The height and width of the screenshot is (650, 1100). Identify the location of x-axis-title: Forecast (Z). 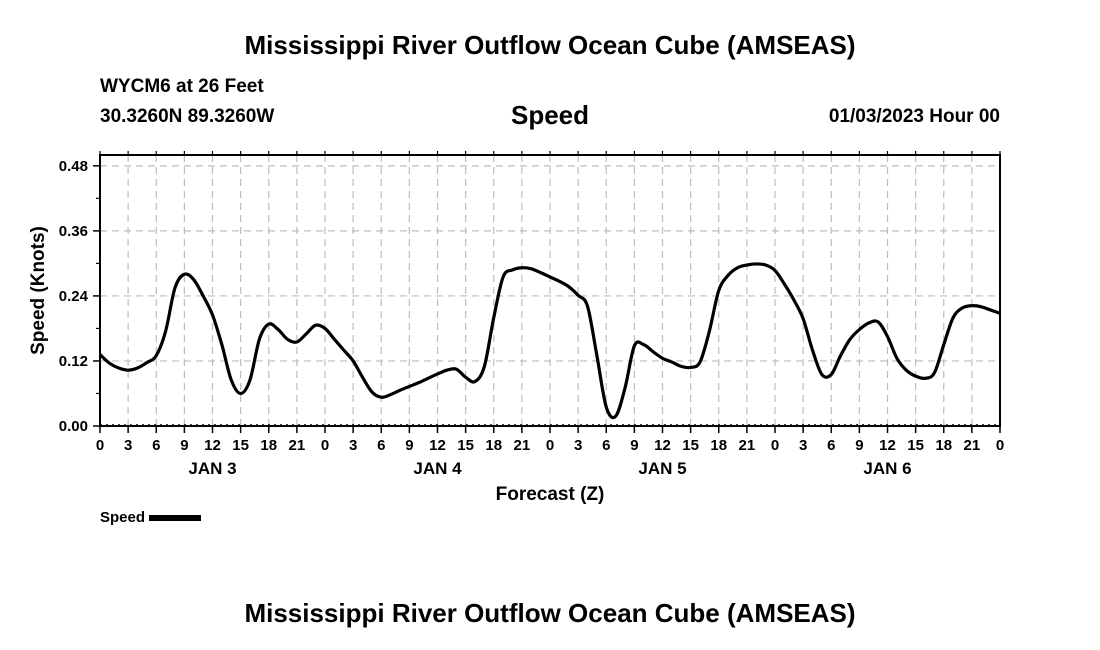
(550, 494).